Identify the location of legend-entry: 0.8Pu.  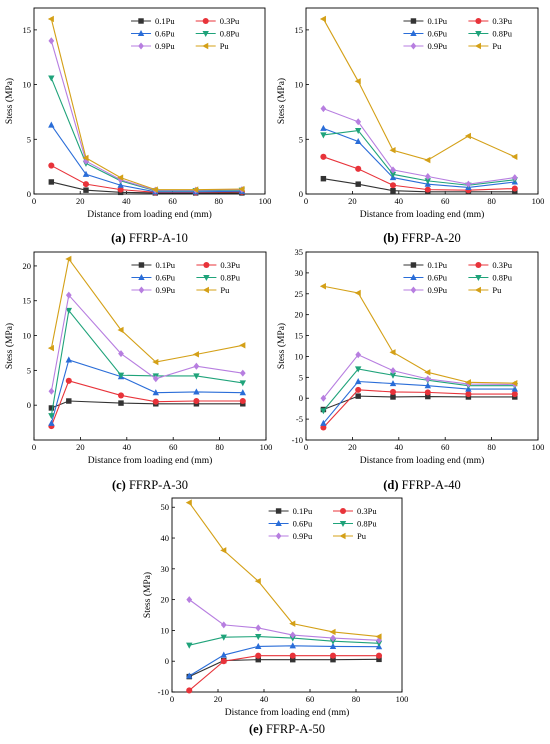
(355, 524).